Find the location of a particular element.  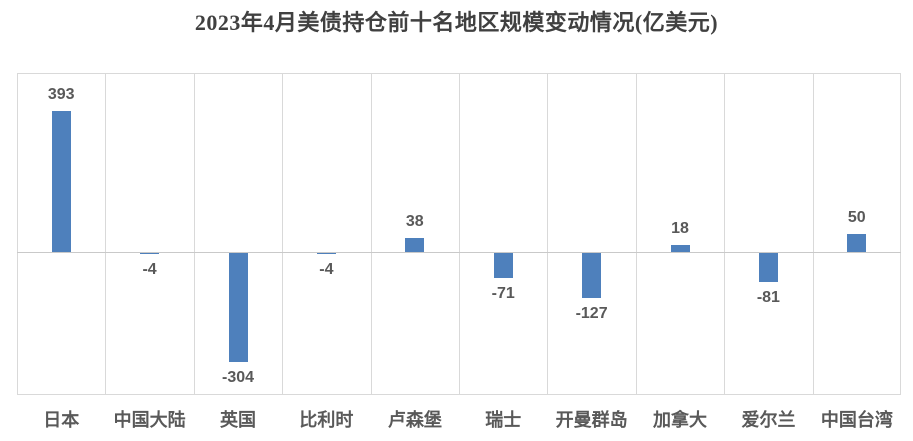

value-label: -304 is located at coordinates (238, 377).